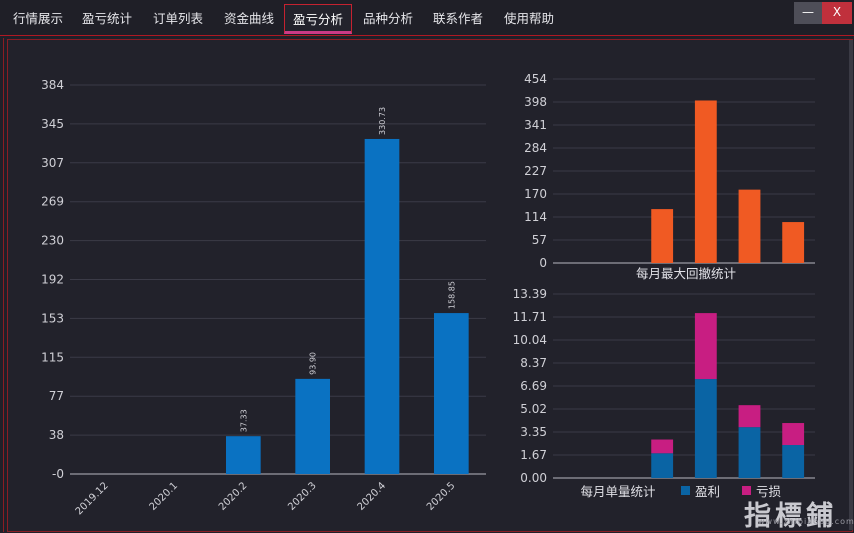  I want to click on scrollbar, so click(851, 285).